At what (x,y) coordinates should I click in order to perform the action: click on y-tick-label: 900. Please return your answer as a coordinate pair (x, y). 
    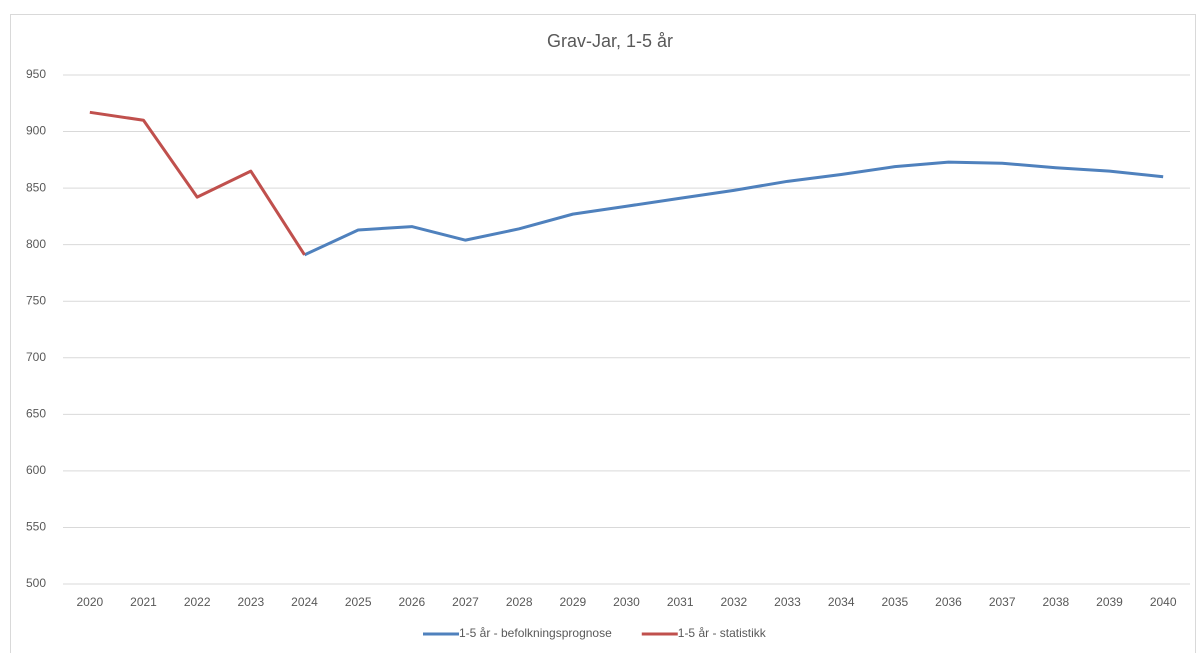
    Looking at the image, I should click on (36, 131).